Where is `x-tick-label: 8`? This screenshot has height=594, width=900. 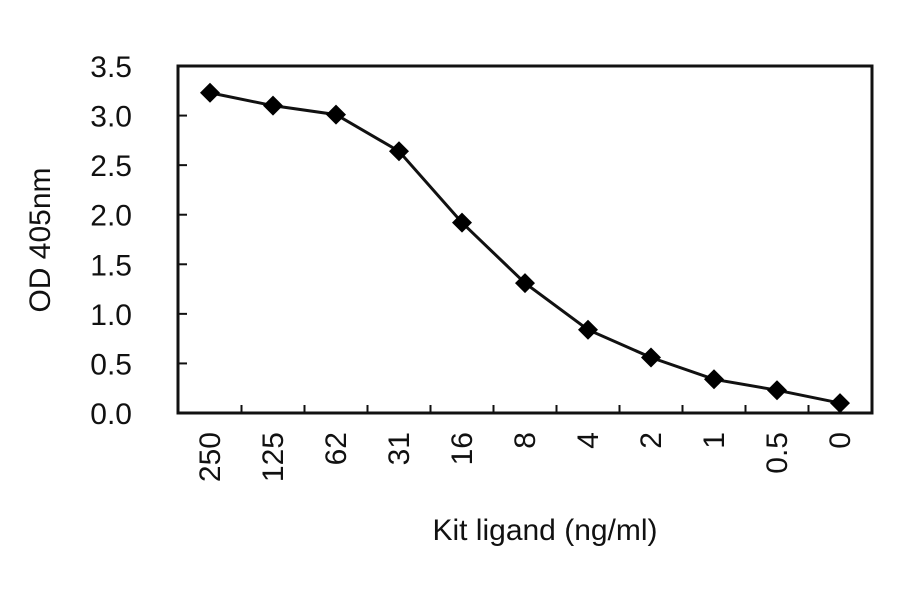
x-tick-label: 8 is located at coordinates (525, 440).